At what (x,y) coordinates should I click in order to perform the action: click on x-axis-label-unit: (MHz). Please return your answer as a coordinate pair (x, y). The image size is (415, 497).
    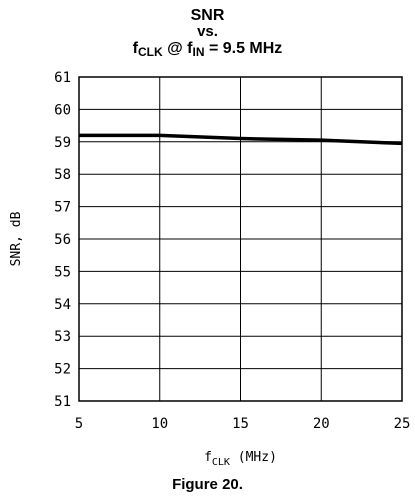
    Looking at the image, I should click on (253, 457).